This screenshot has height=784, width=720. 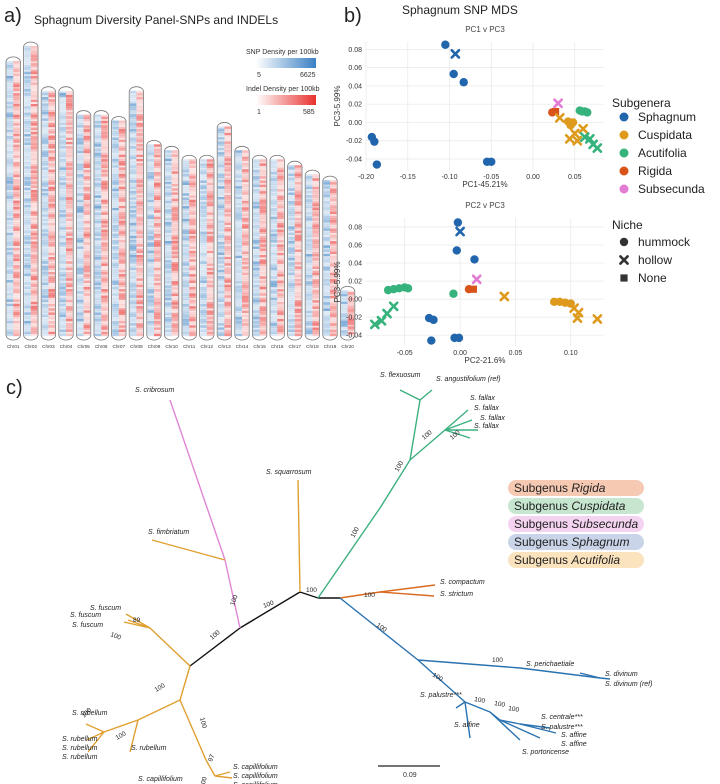 What do you see at coordinates (571, 353) in the screenshot?
I see `x-tick-label: 0.10` at bounding box center [571, 353].